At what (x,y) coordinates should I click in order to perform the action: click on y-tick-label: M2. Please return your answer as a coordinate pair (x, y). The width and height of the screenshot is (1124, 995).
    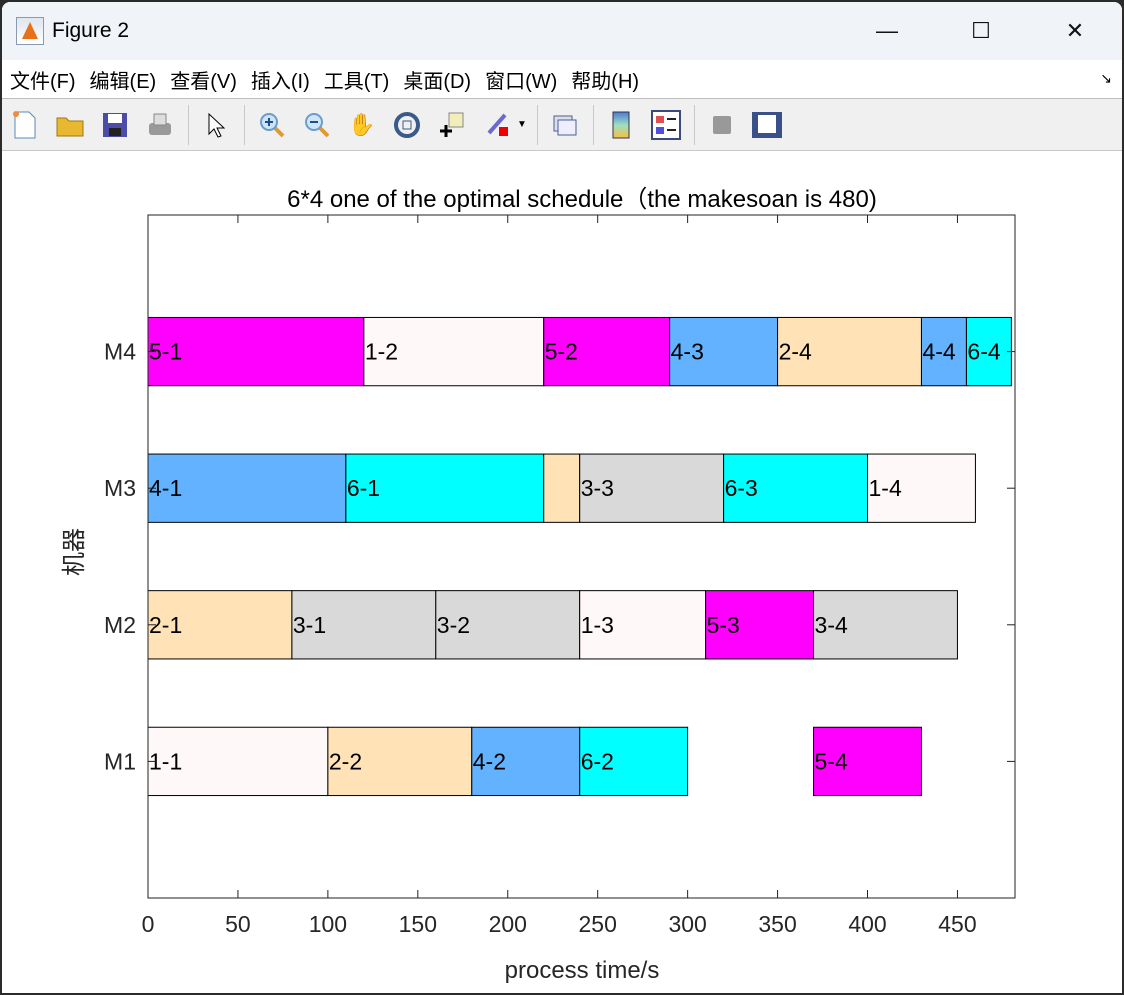
    Looking at the image, I should click on (120, 625).